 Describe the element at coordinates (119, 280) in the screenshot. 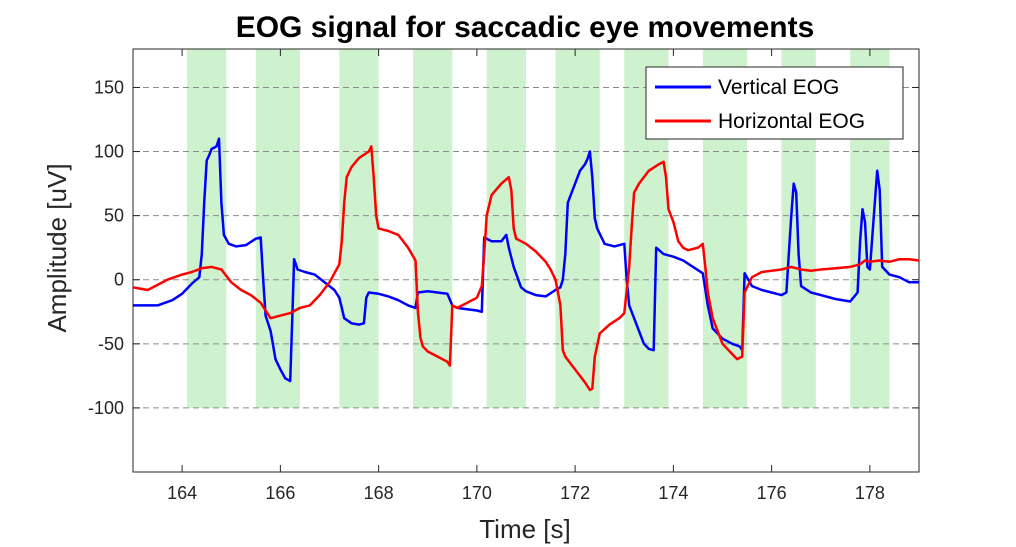

I see `y-tick-label-0: 0` at that location.